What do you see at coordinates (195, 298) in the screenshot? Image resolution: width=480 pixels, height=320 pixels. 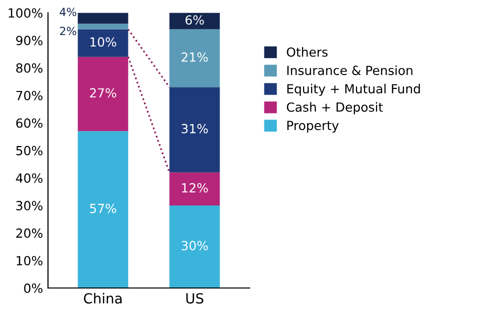 I see `x-tick-label: US` at bounding box center [195, 298].